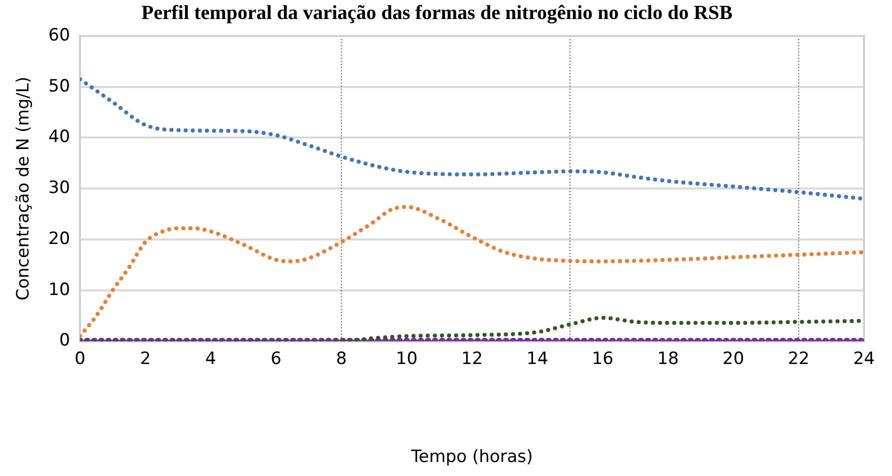 This screenshot has height=476, width=892. What do you see at coordinates (341, 358) in the screenshot?
I see `x-tick-label: 8` at bounding box center [341, 358].